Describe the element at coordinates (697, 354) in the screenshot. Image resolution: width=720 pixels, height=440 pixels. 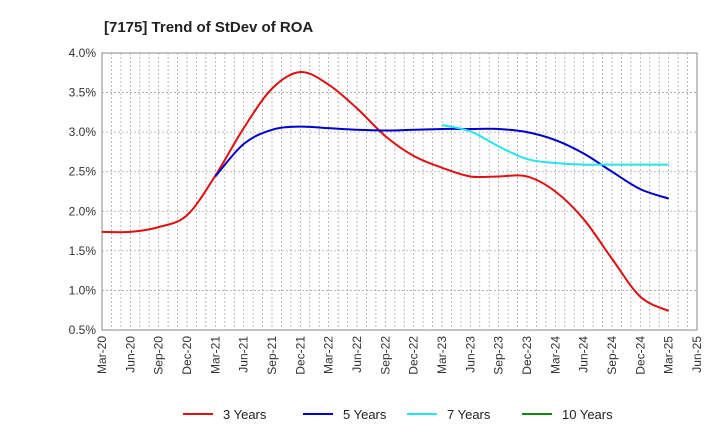
I see `x-tick-label: Jun-25` at that location.